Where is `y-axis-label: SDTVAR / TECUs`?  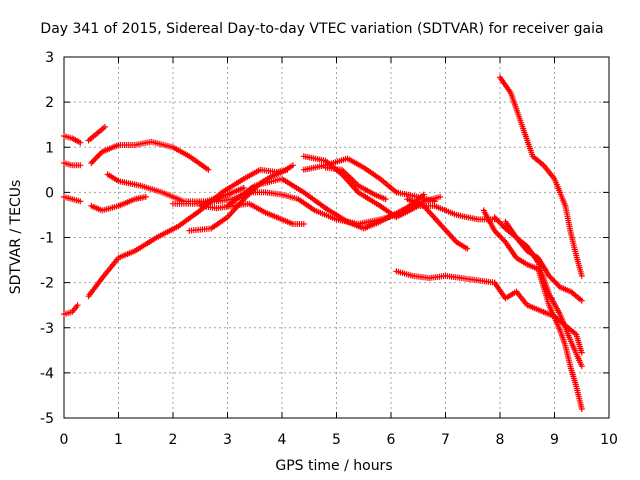 y-axis-label: SDTVAR / TECUs is located at coordinates (16, 237).